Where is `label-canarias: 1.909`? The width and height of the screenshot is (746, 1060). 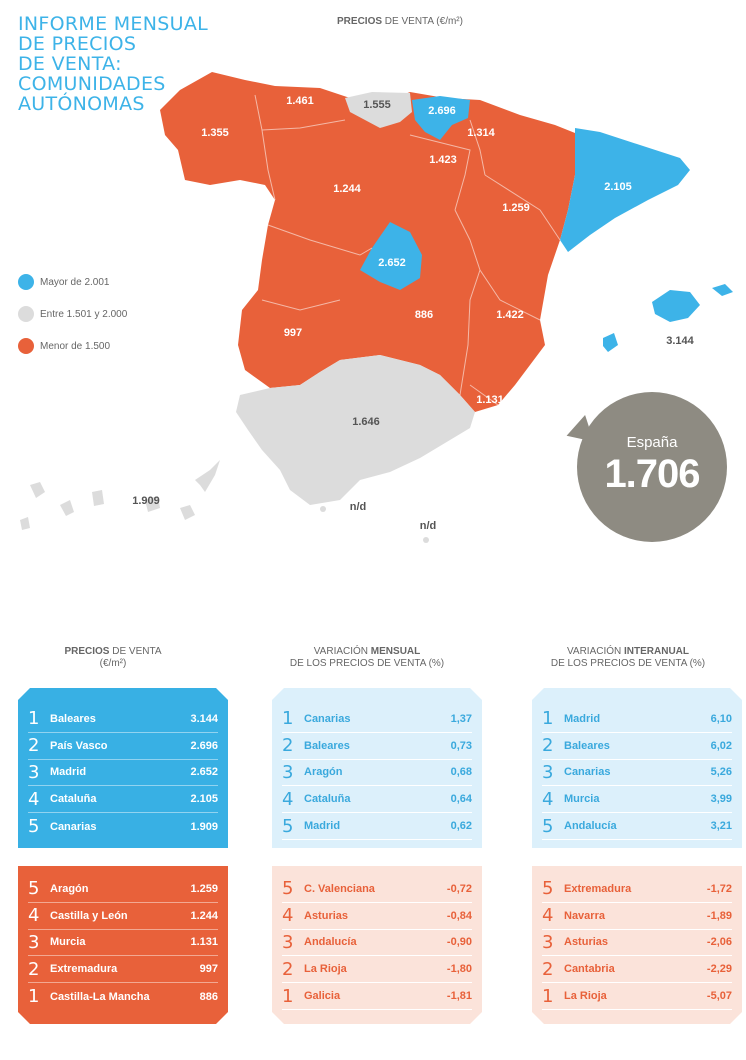
label-canarias: 1.909 is located at coordinates (146, 501).